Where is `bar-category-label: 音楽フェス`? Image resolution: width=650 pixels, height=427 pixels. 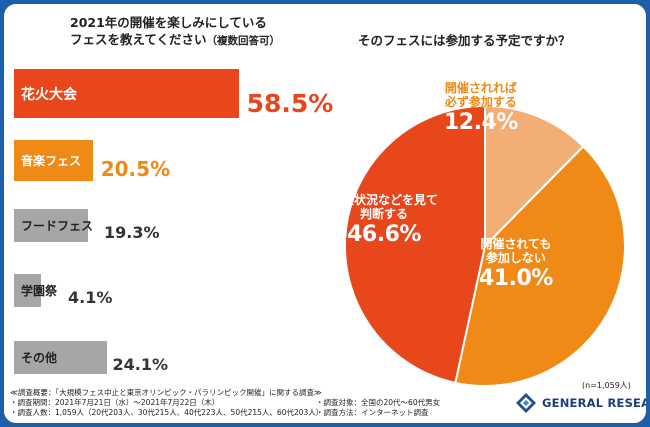
bar-category-label: 音楽フェス is located at coordinates (51, 161).